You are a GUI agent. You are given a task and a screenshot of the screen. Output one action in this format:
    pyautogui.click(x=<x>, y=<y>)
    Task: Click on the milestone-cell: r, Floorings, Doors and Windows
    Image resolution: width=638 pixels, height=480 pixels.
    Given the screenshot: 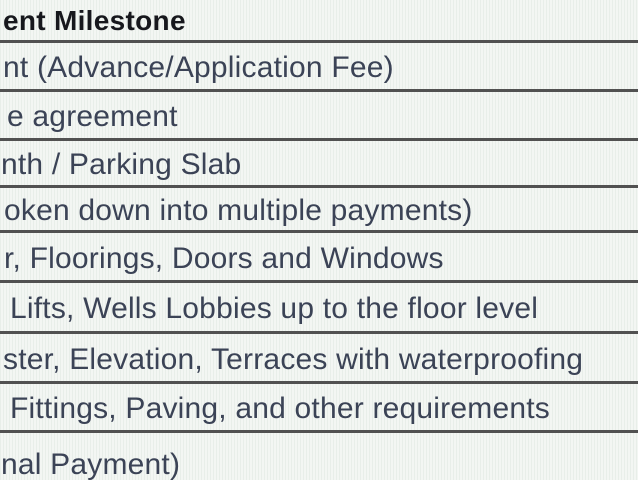 What is the action you would take?
    pyautogui.click(x=224, y=258)
    